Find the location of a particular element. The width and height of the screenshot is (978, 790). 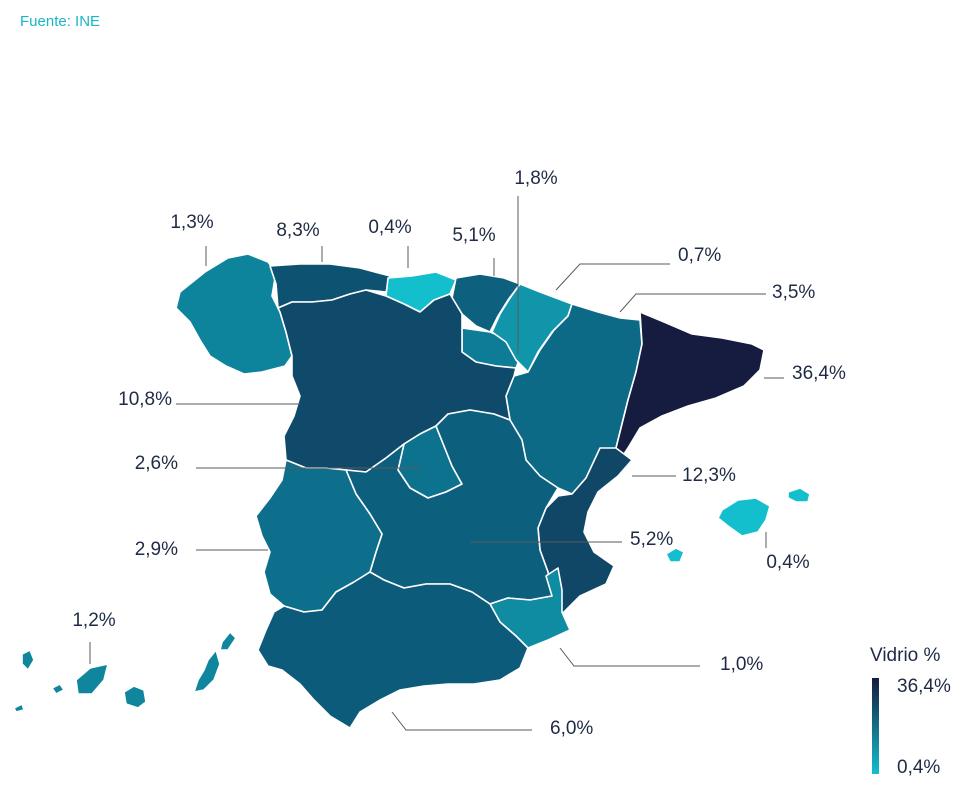

region-canarias-fuerteventura is located at coordinates (207, 671).